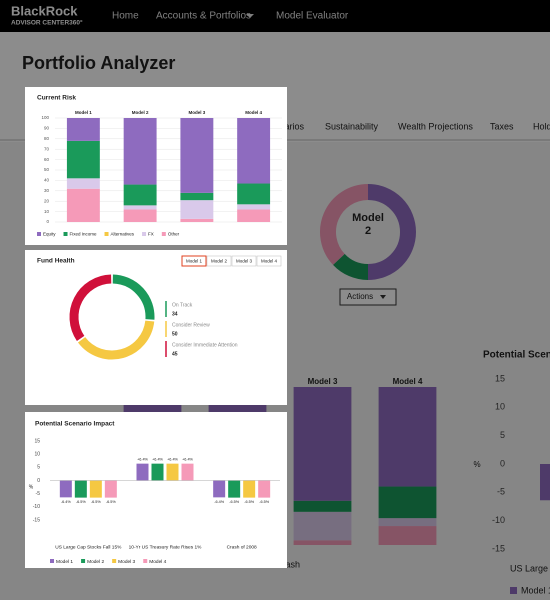 The image size is (550, 600). Describe the element at coordinates (125, 16) in the screenshot. I see `nav-link: Home` at that location.